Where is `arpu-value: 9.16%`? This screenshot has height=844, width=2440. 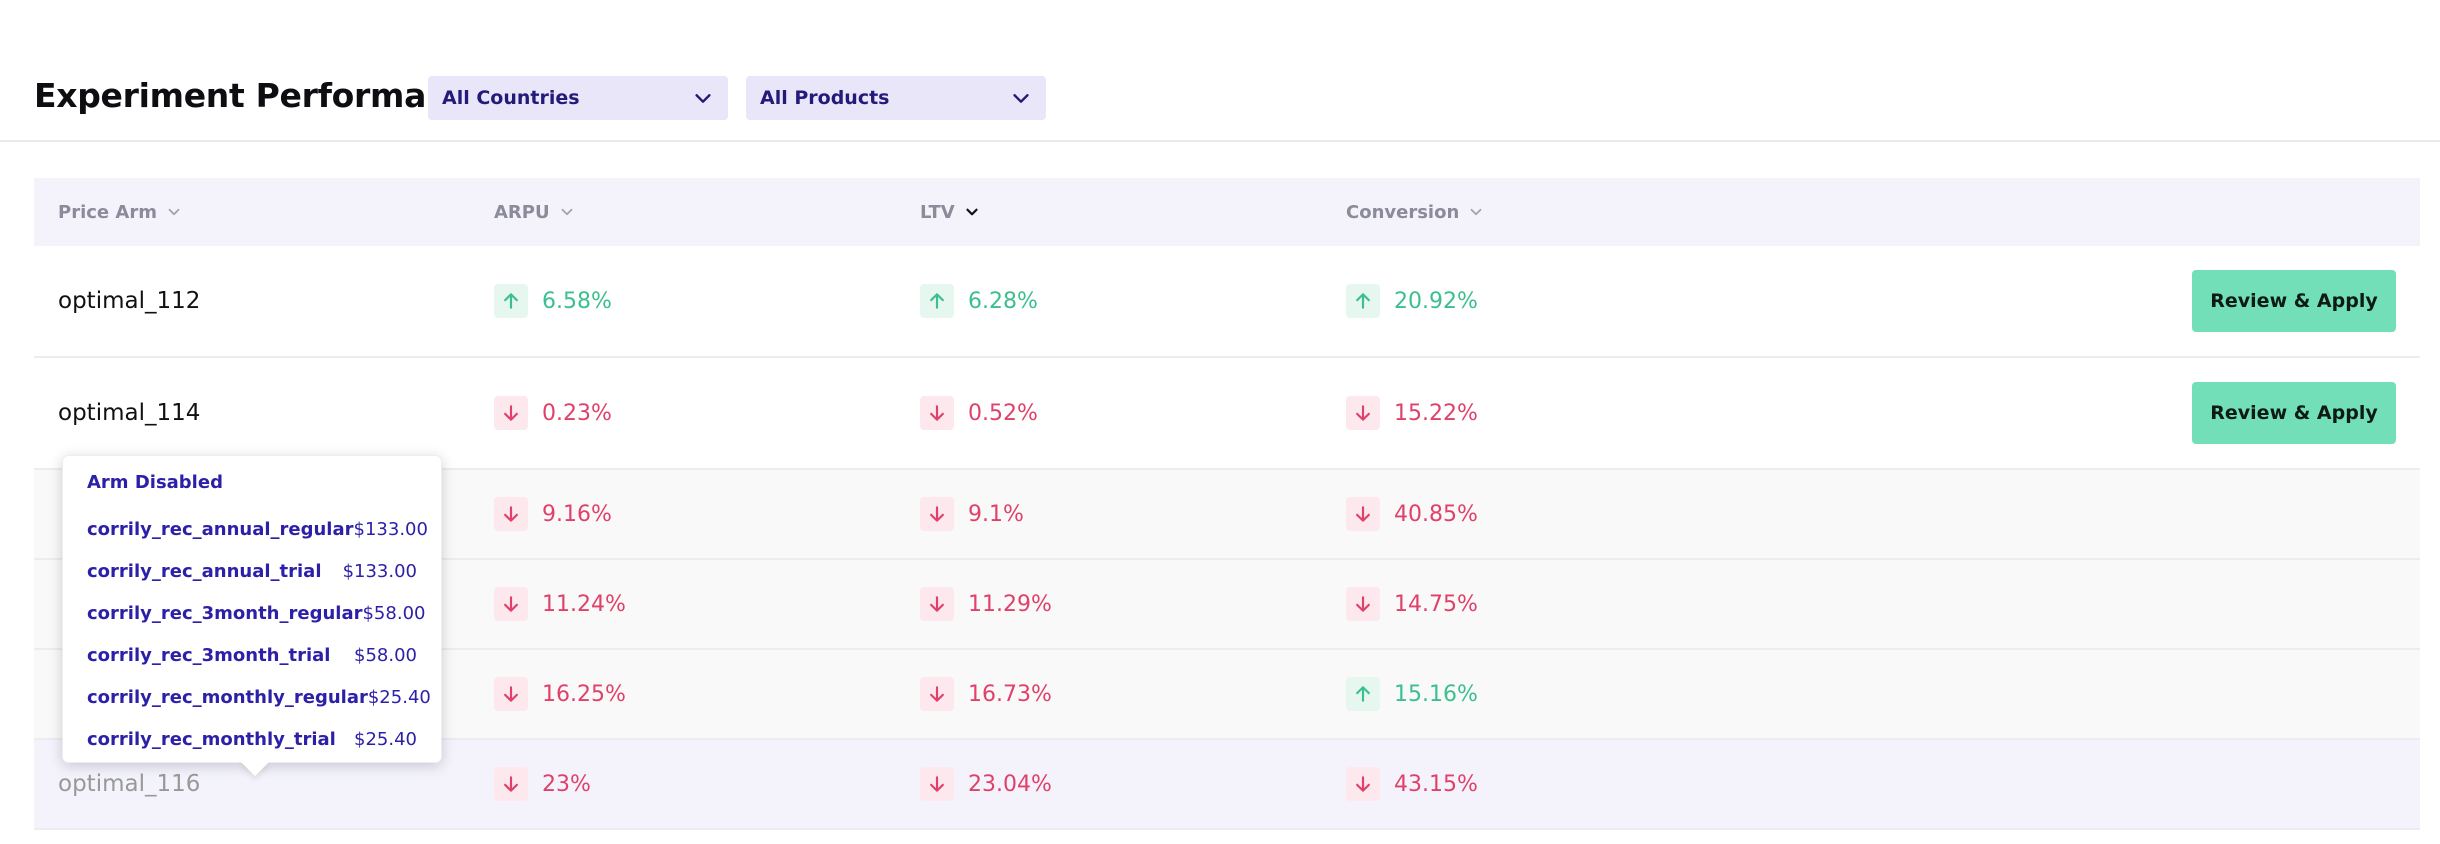
arpu-value: 9.16% is located at coordinates (553, 514).